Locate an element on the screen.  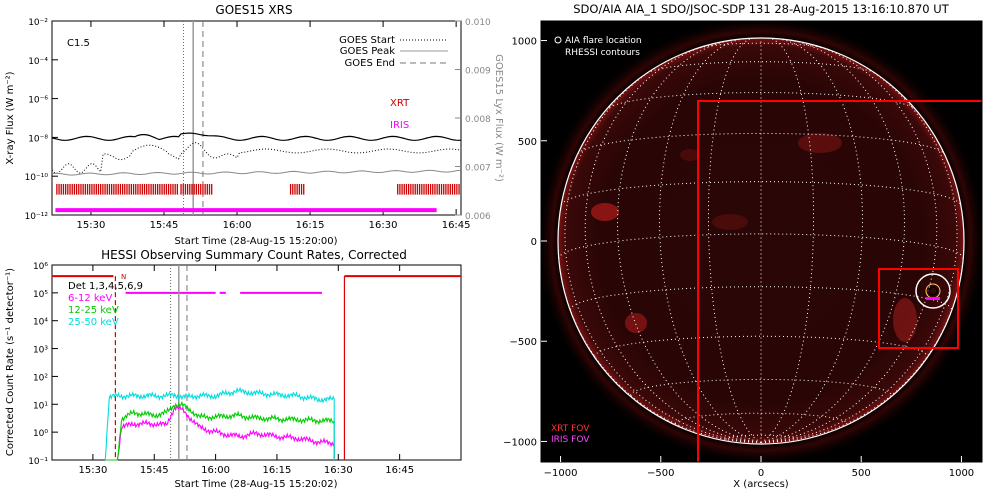
label-iris-fov: IRIS FOV is located at coordinates (570, 440).